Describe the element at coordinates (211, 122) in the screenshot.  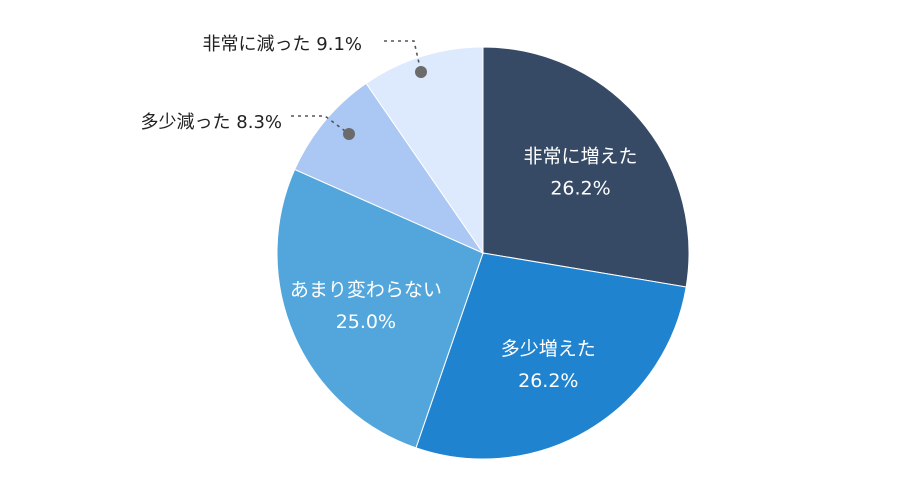
I see `slice-4-label: 多少減った 8.3%` at that location.